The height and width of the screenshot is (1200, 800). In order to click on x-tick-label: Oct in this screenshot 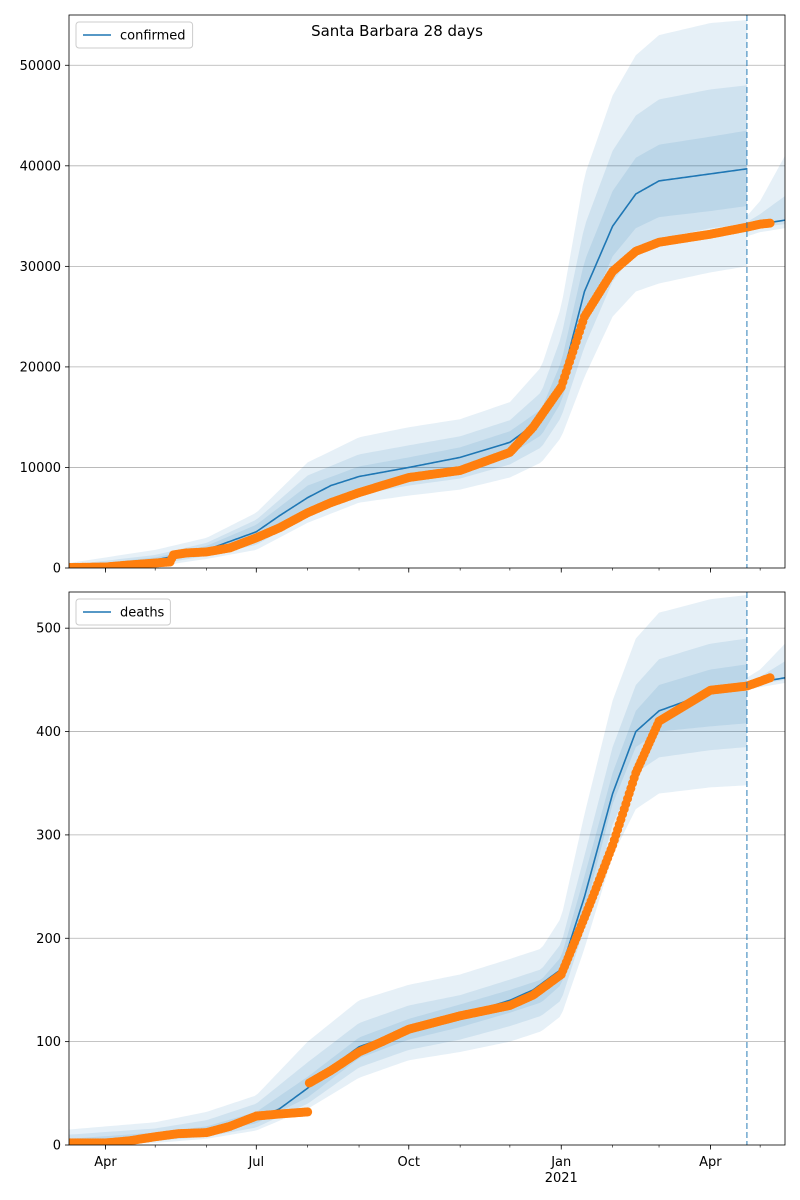, I will do `click(409, 1162)`.